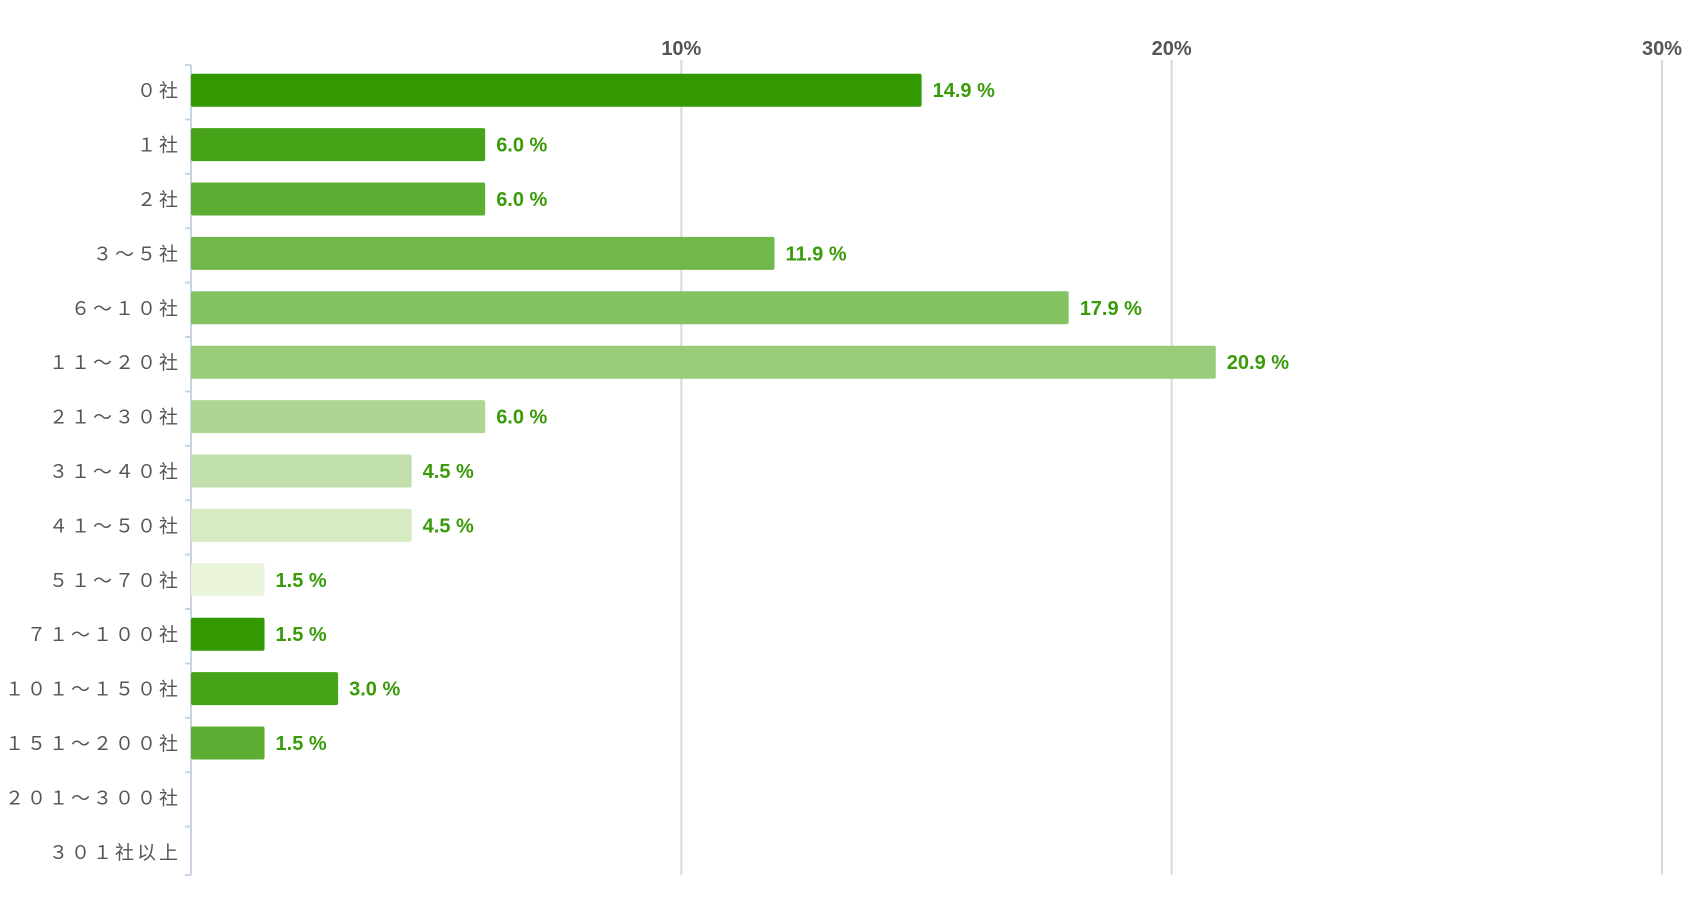 Image resolution: width=1701 pixels, height=900 pixels. Describe the element at coordinates (126, 309) in the screenshot. I see `category-label: ６～１０社` at that location.